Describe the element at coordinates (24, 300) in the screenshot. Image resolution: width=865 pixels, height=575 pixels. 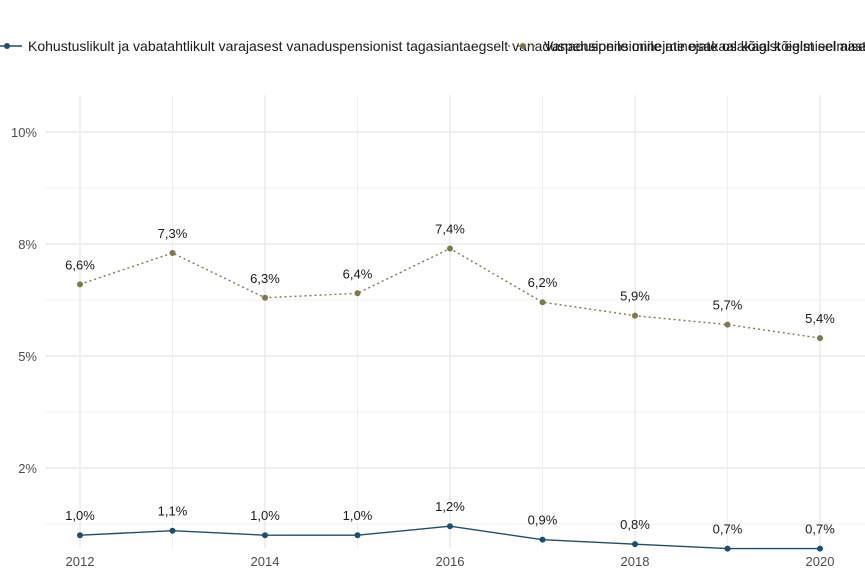
I see `y-axis: 2% 5% 8% 10%` at that location.